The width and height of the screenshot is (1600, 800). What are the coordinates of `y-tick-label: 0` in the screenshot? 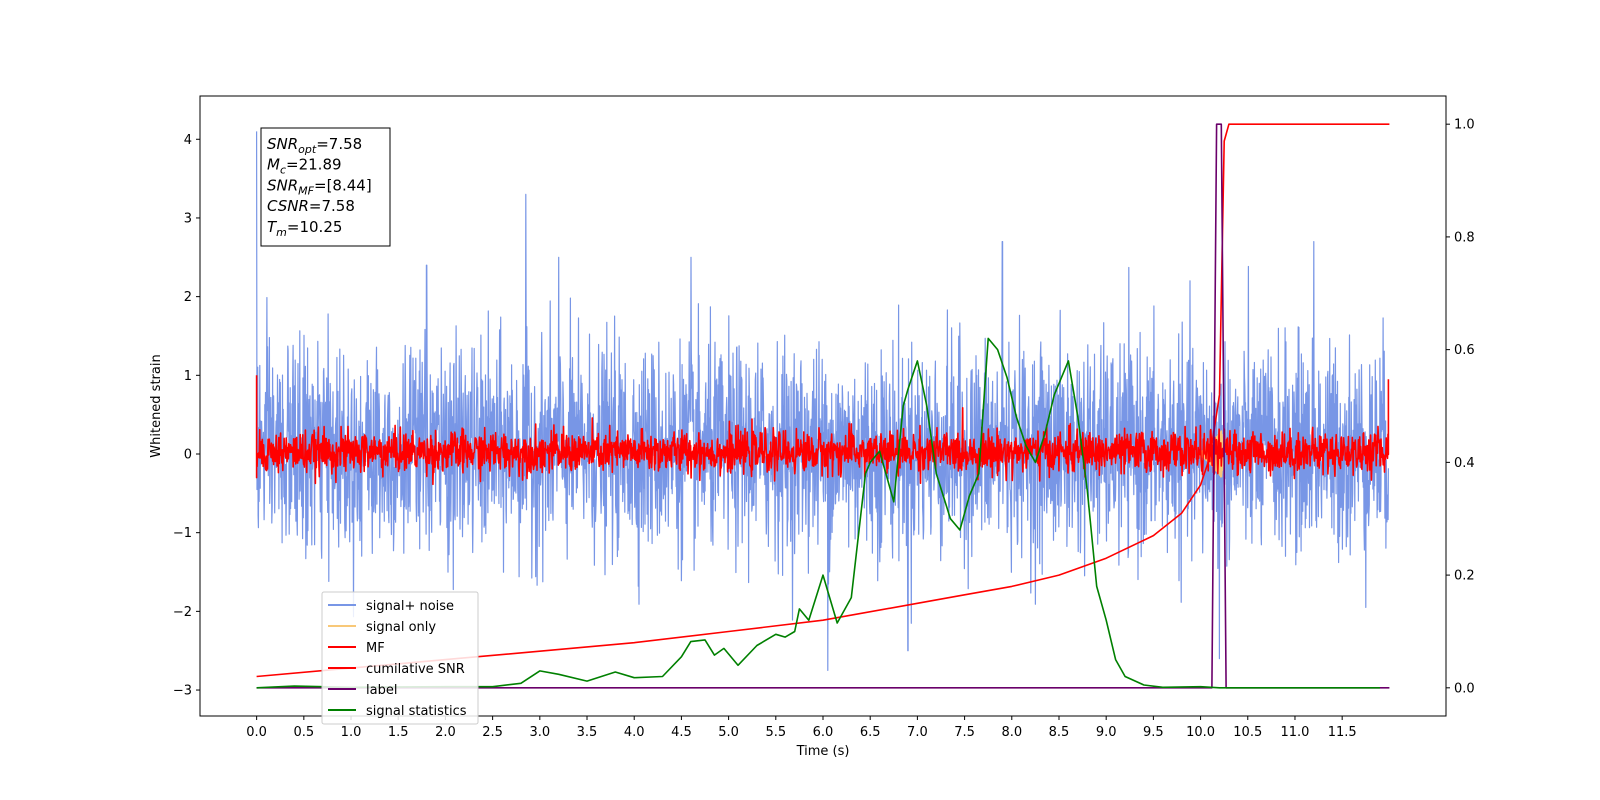 It's located at (188, 454).